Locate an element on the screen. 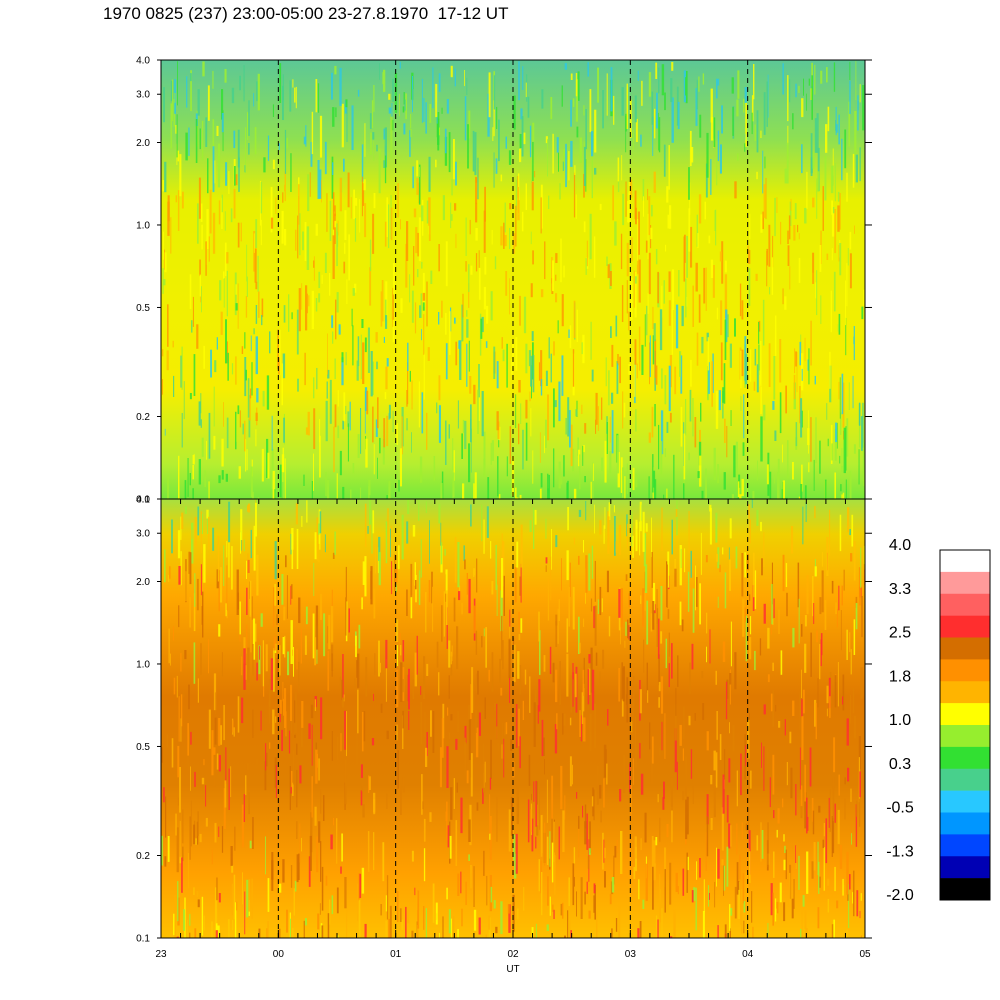 This screenshot has width=1000, height=1000. colorbar-label: 4.0 is located at coordinates (900, 545).